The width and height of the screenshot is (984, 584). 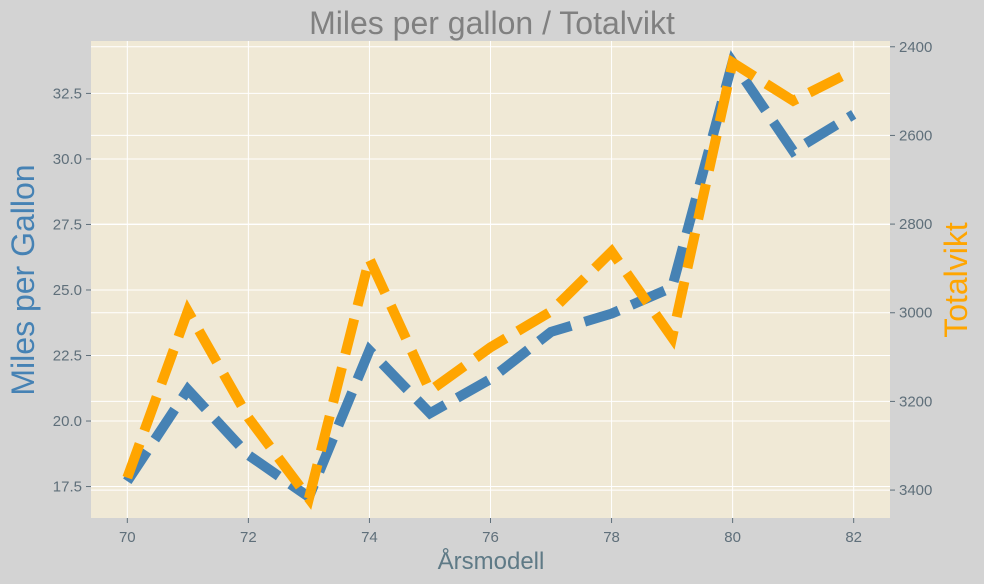 I want to click on x-tick-label: 78, so click(x=611, y=537).